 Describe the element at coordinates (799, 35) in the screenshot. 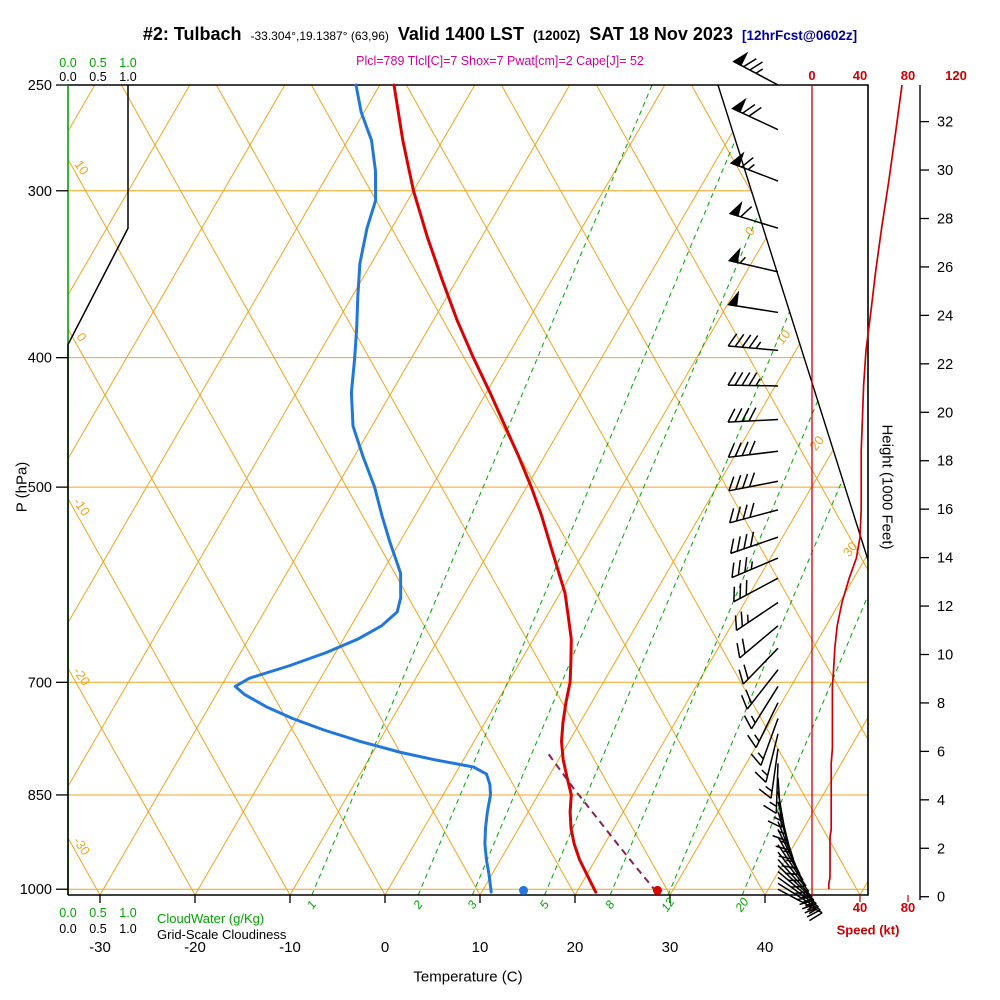

I see `forecast-tag: [12hrFcst@0602z]` at that location.